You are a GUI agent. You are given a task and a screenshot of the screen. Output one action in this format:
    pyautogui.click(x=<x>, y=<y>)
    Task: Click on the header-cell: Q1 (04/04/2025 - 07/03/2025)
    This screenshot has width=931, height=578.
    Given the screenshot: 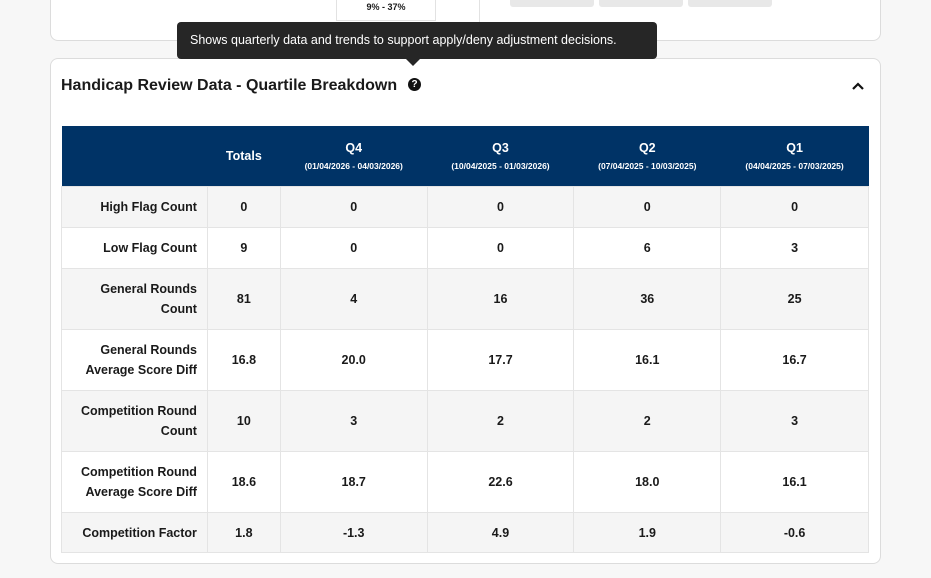 What is the action you would take?
    pyautogui.click(x=794, y=156)
    